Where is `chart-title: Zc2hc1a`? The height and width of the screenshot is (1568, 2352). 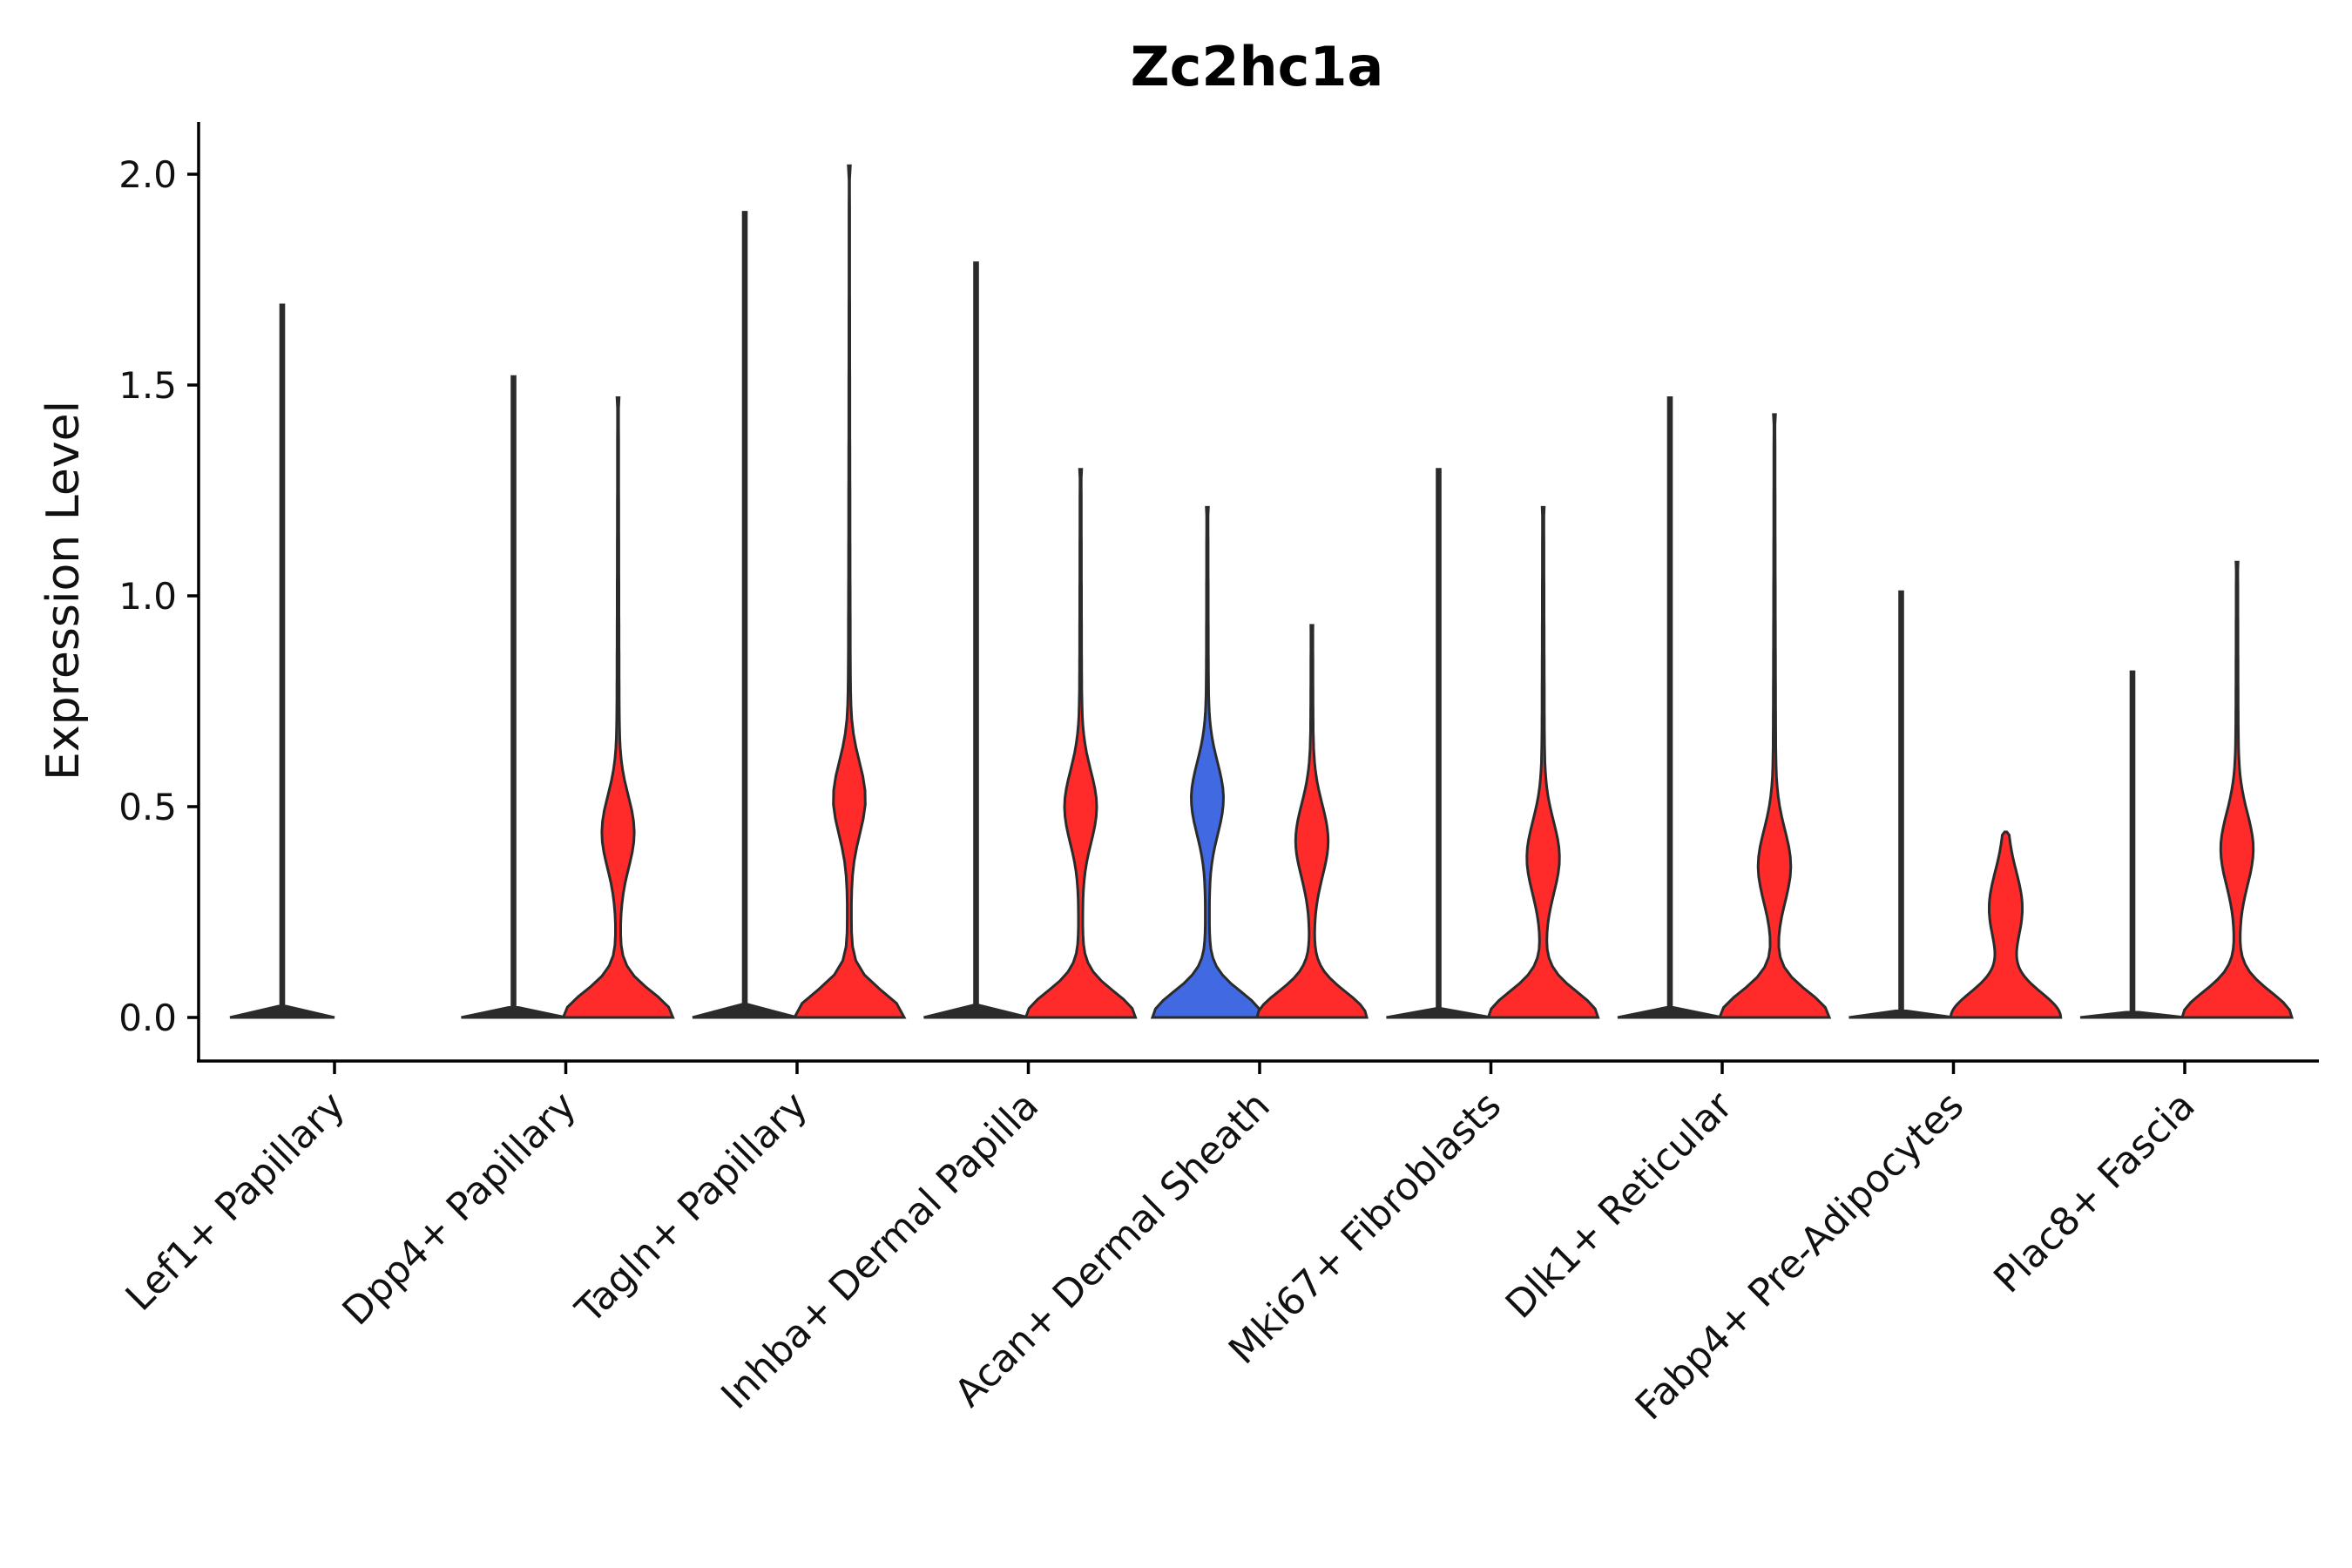 chart-title: Zc2hc1a is located at coordinates (1257, 66).